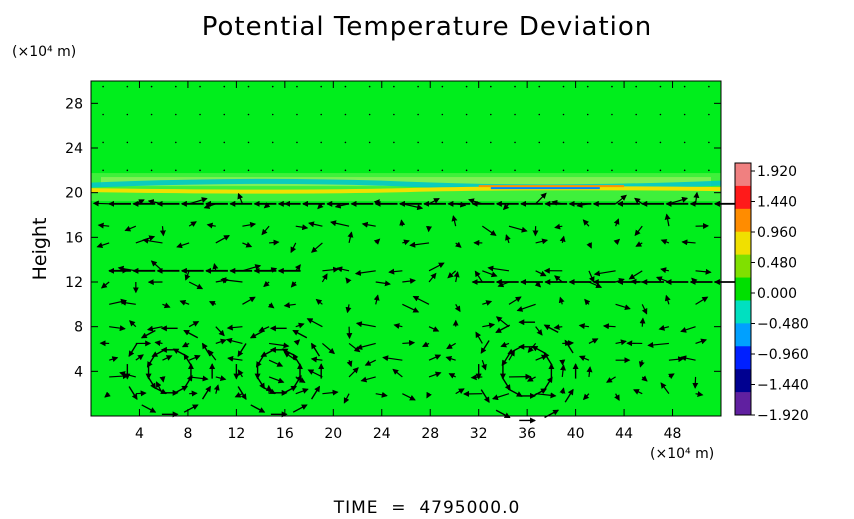  What do you see at coordinates (673, 434) in the screenshot?
I see `x-tick-label: 48` at bounding box center [673, 434].